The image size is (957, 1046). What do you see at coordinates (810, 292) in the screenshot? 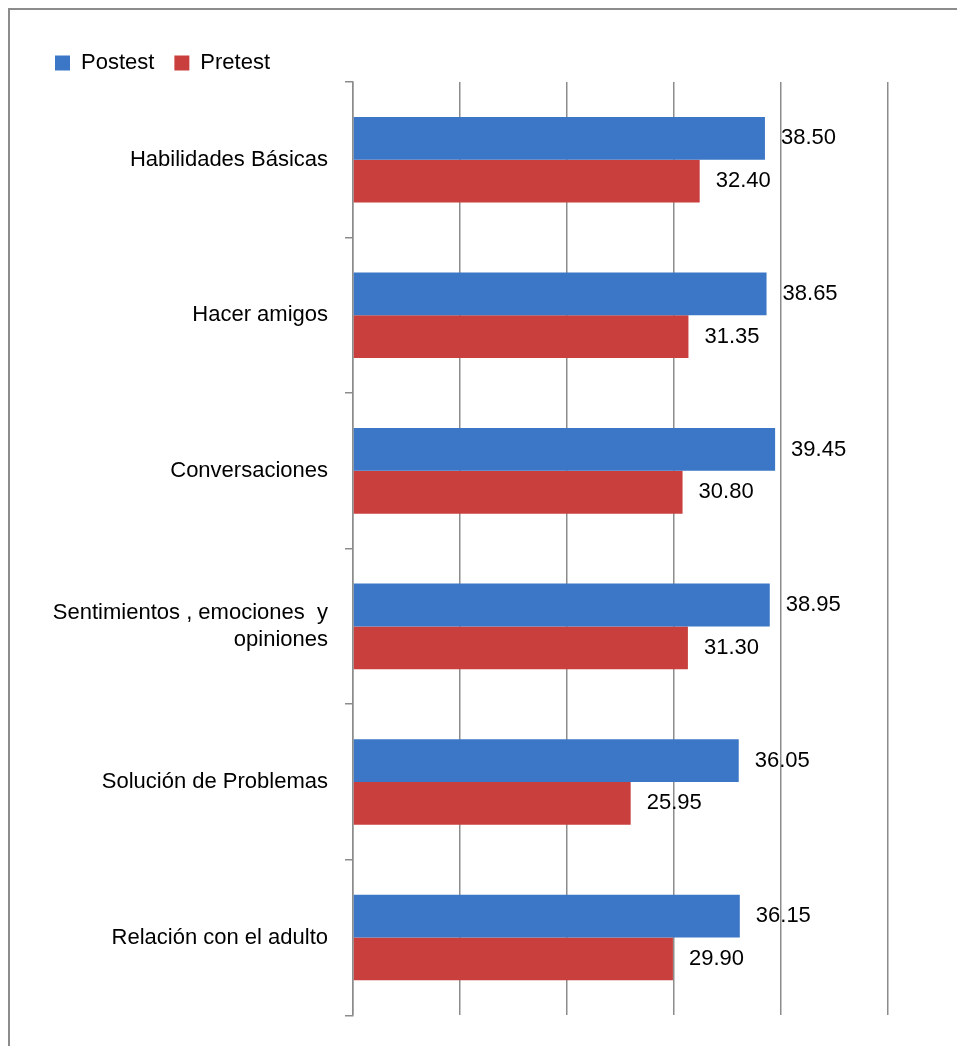
I see `data-label: 38.65` at bounding box center [810, 292].